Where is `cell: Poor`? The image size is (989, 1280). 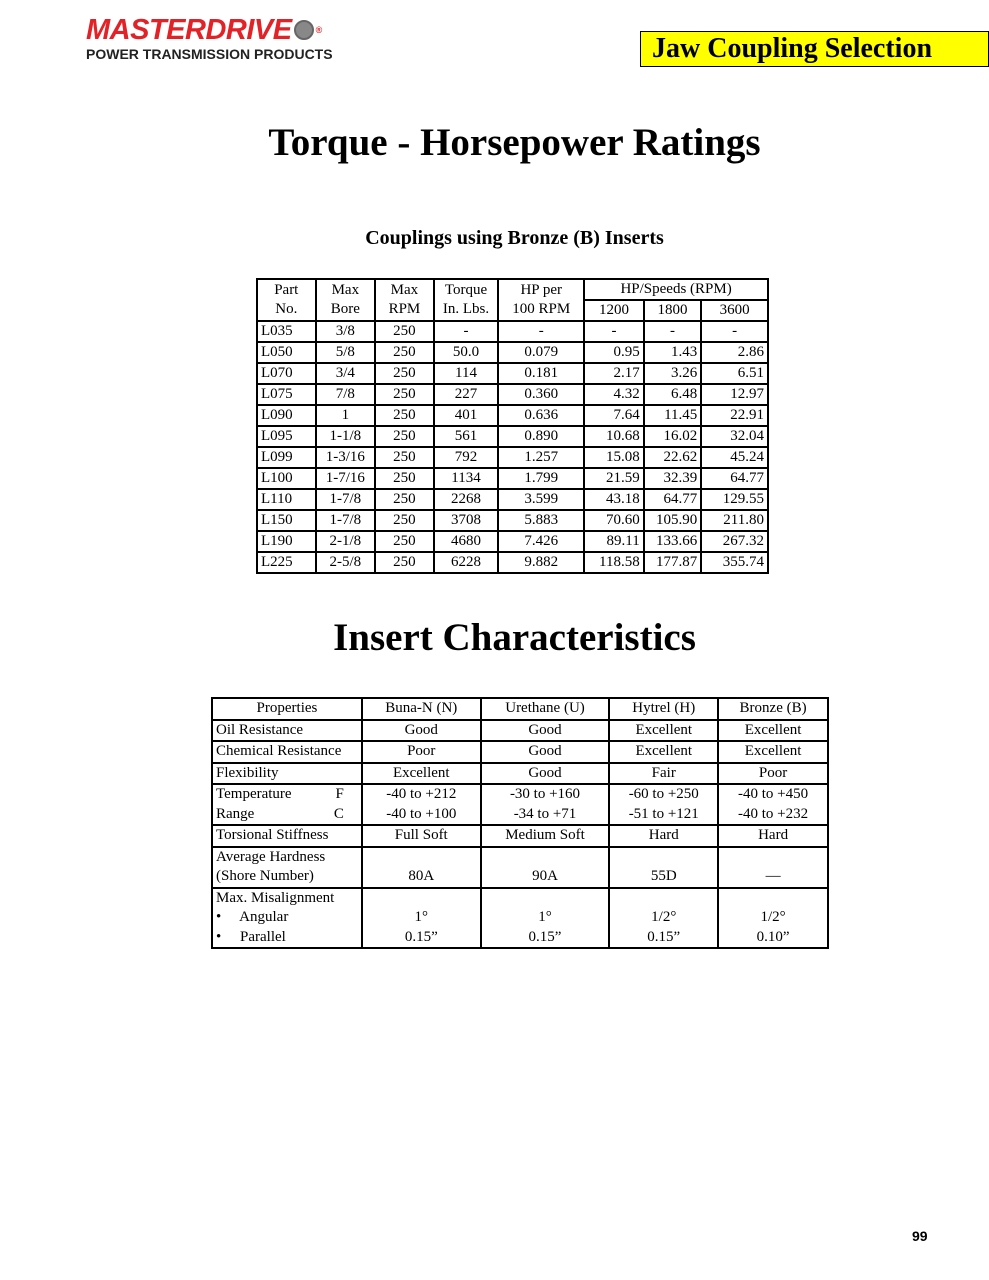 cell: Poor is located at coordinates (773, 773).